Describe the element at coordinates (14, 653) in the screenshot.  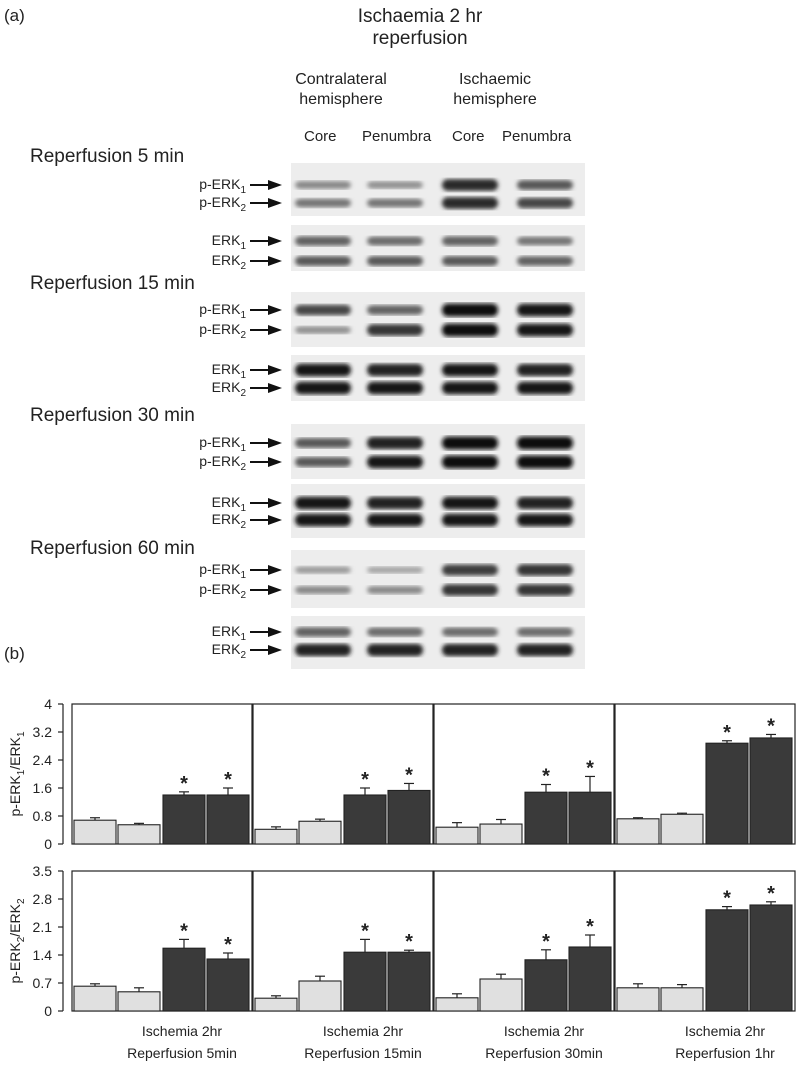
I see `panel-b-letter: (b)` at that location.